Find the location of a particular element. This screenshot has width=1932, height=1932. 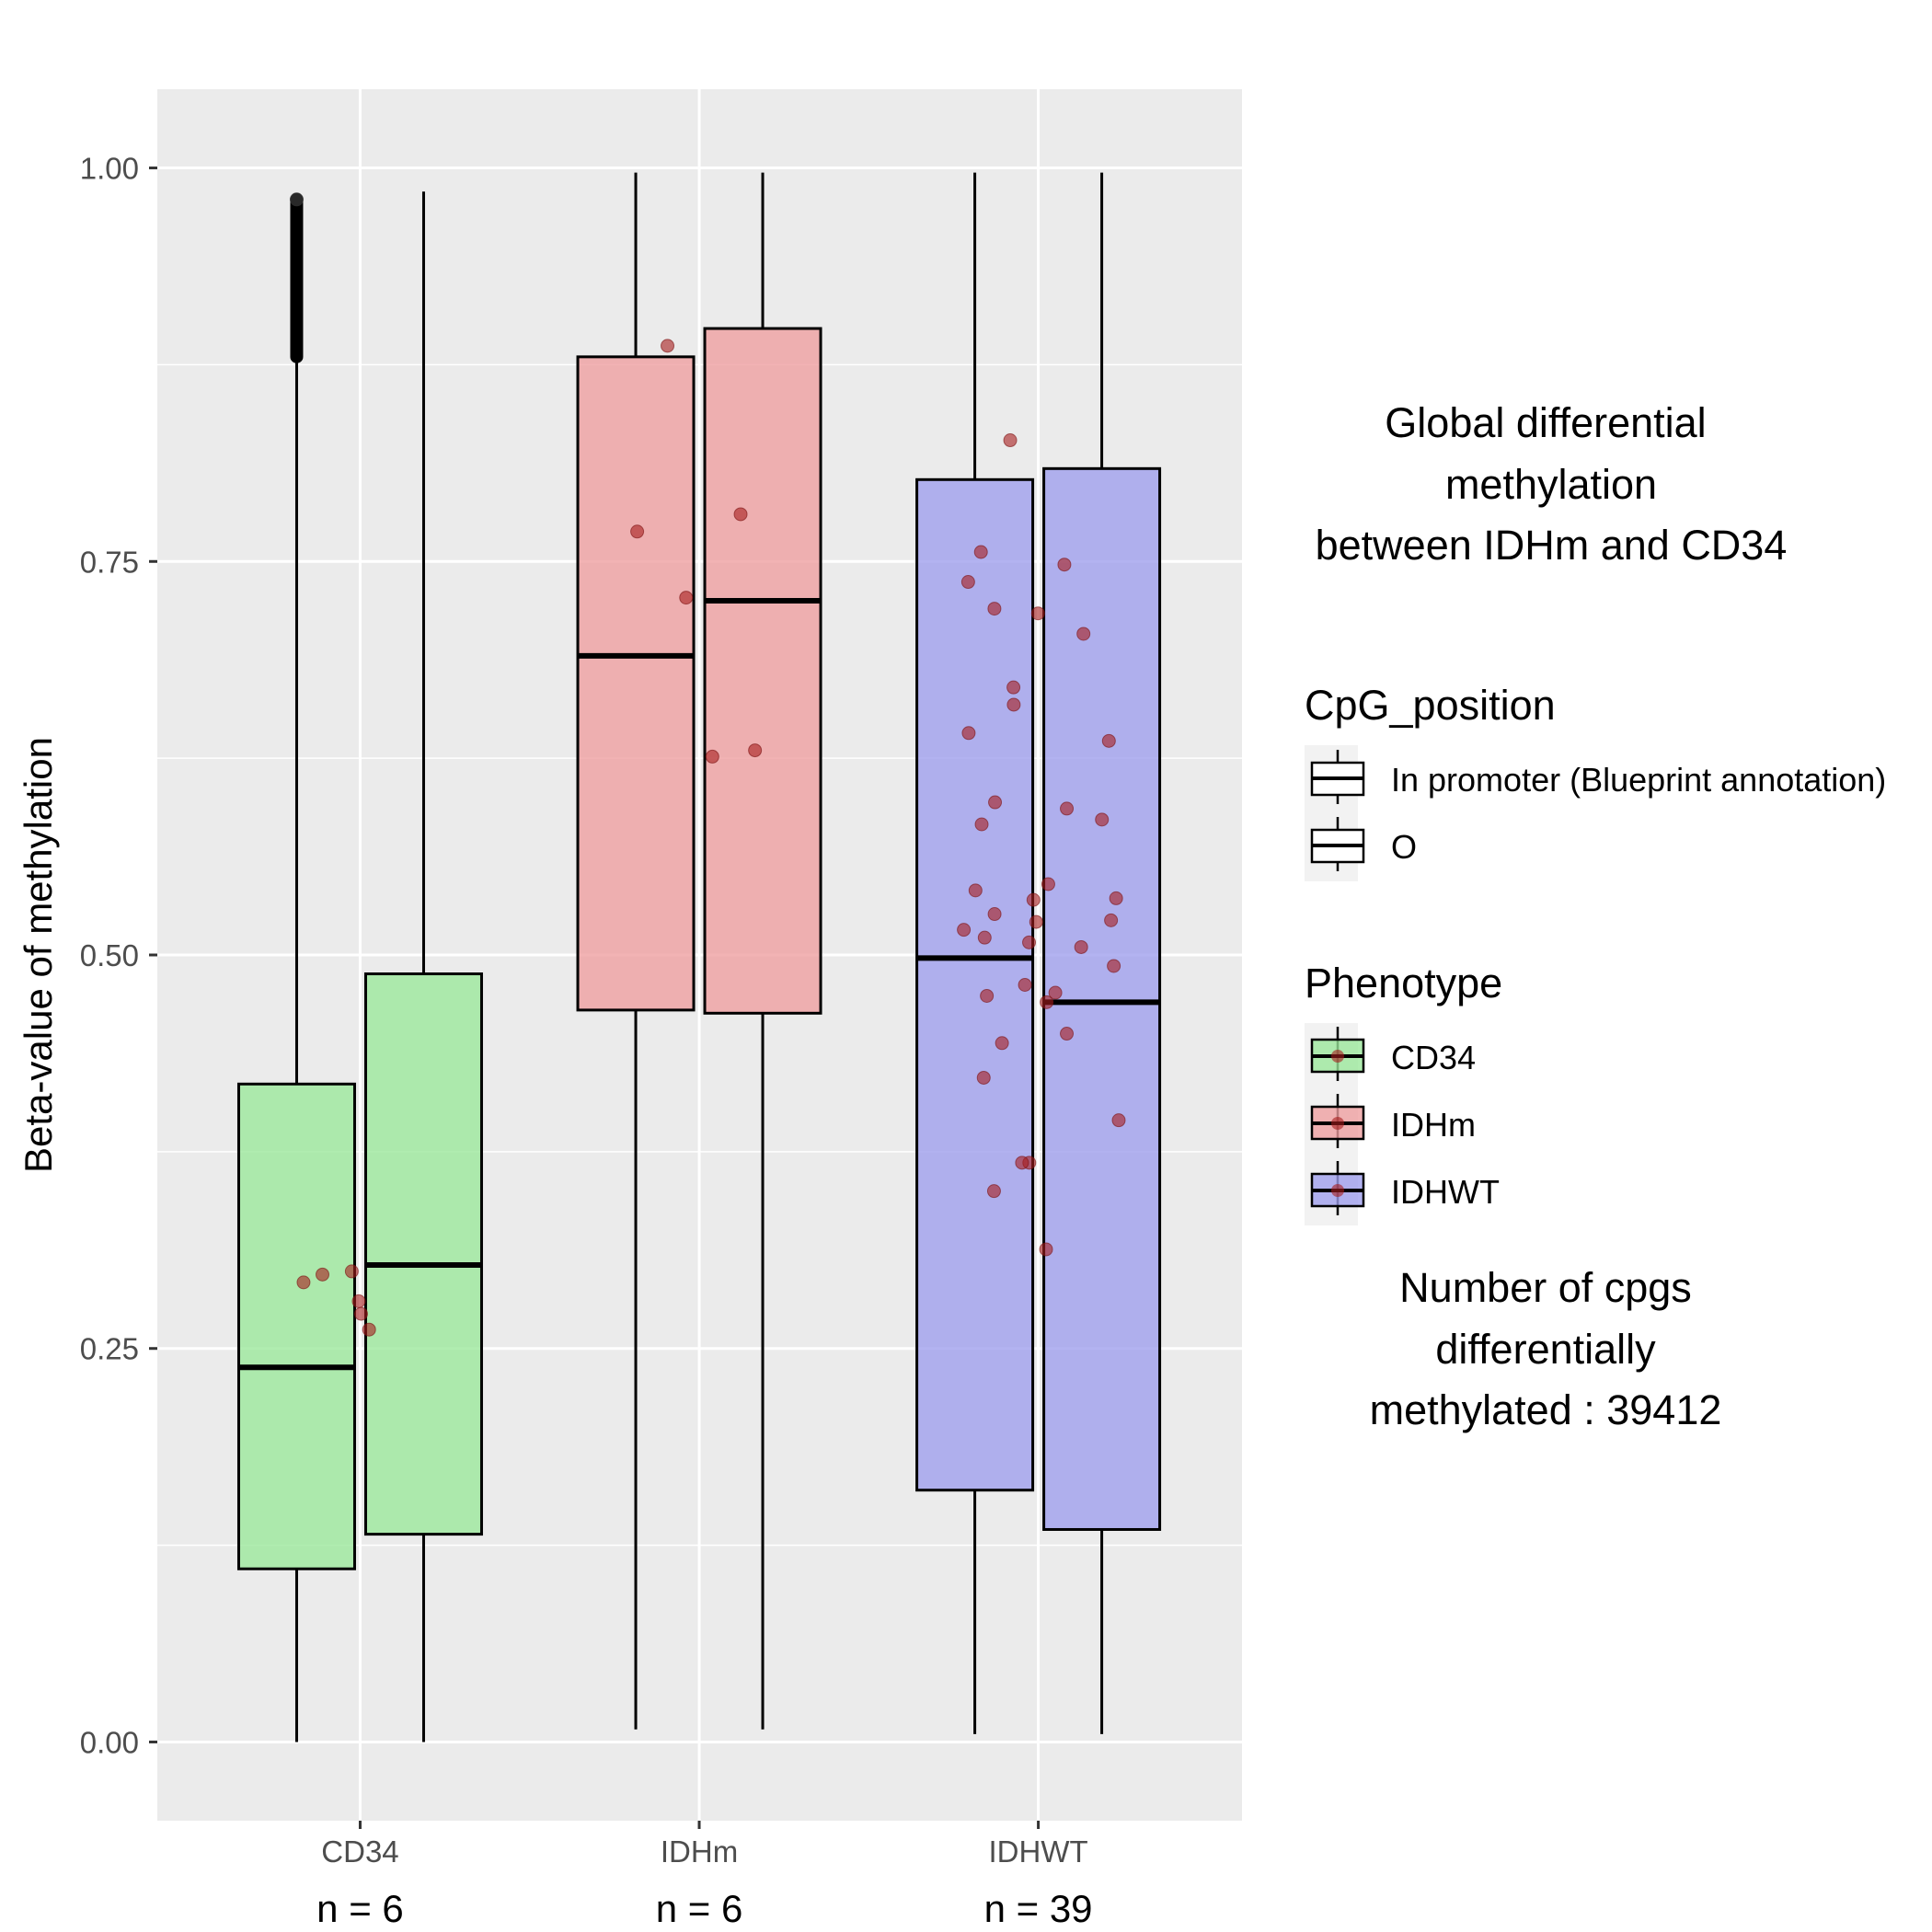

phenotype-key-cd34 is located at coordinates (1337, 1054).